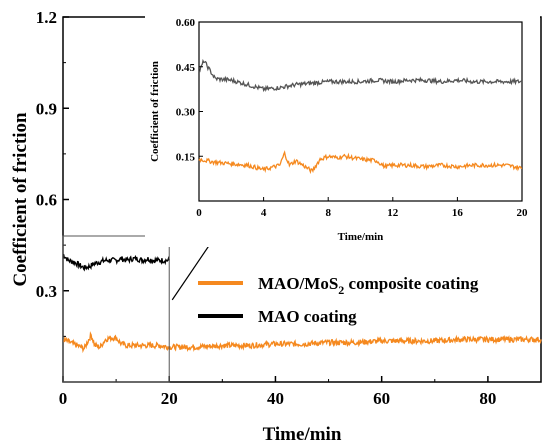  What do you see at coordinates (487, 398) in the screenshot?
I see `main-x-tick-label-4: 80` at bounding box center [487, 398].